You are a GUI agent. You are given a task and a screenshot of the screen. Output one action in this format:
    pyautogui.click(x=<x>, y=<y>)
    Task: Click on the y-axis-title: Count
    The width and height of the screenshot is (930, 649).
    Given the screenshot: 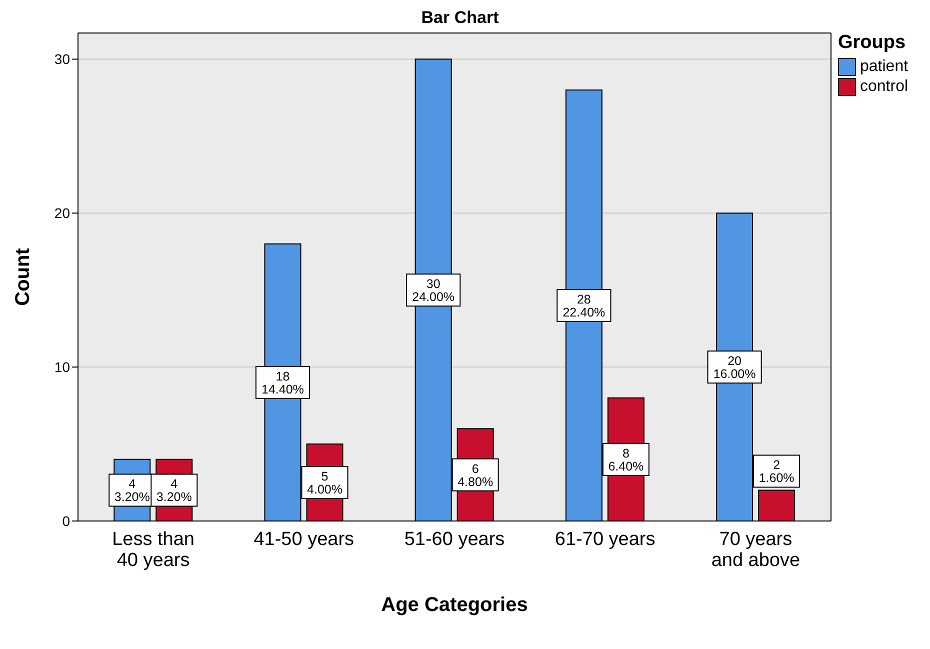 What is the action you would take?
    pyautogui.click(x=23, y=277)
    